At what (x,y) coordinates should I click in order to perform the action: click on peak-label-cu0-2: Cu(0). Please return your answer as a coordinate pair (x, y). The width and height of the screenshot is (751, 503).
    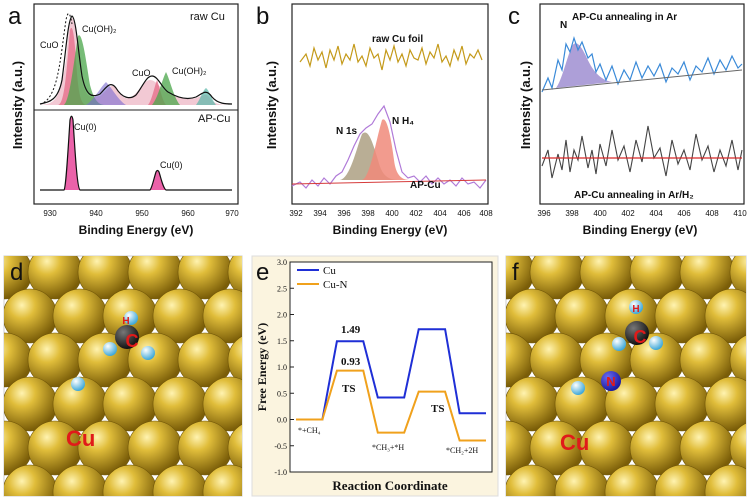
    Looking at the image, I should click on (171, 165).